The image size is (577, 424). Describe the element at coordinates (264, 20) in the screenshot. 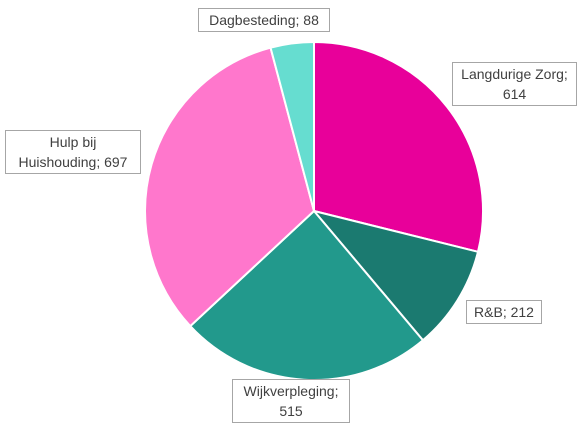

I see `data-label: Dagbesteding; 88` at that location.